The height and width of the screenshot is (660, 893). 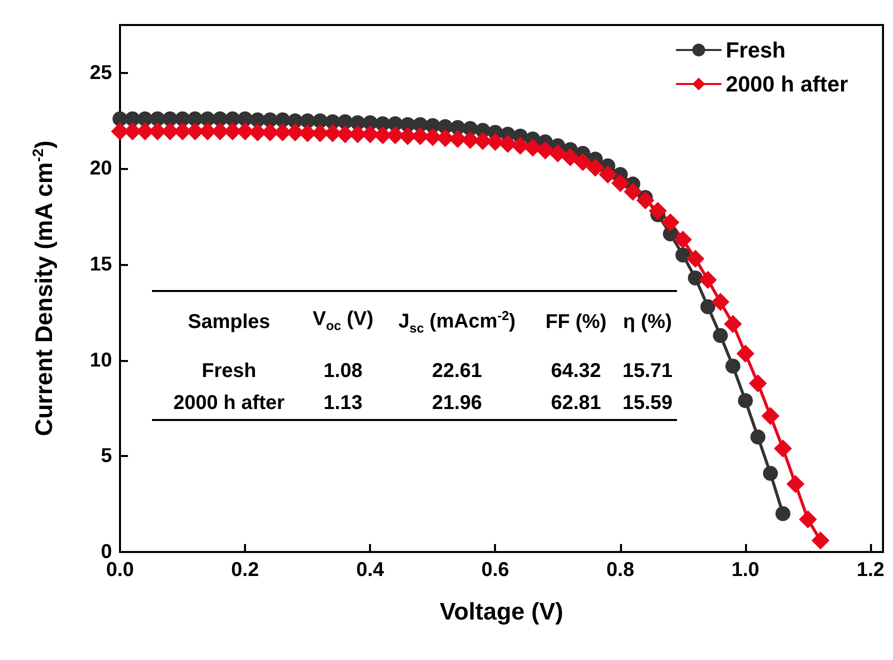 I want to click on annotation: V$_{oc}$ (V), so click(x=343, y=320).